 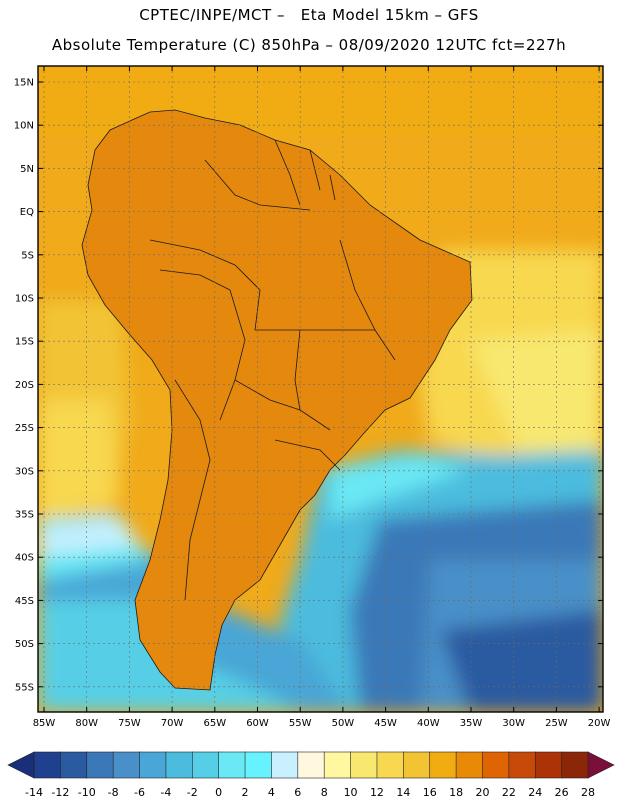 I want to click on colorbar-label: 0, so click(x=218, y=792).